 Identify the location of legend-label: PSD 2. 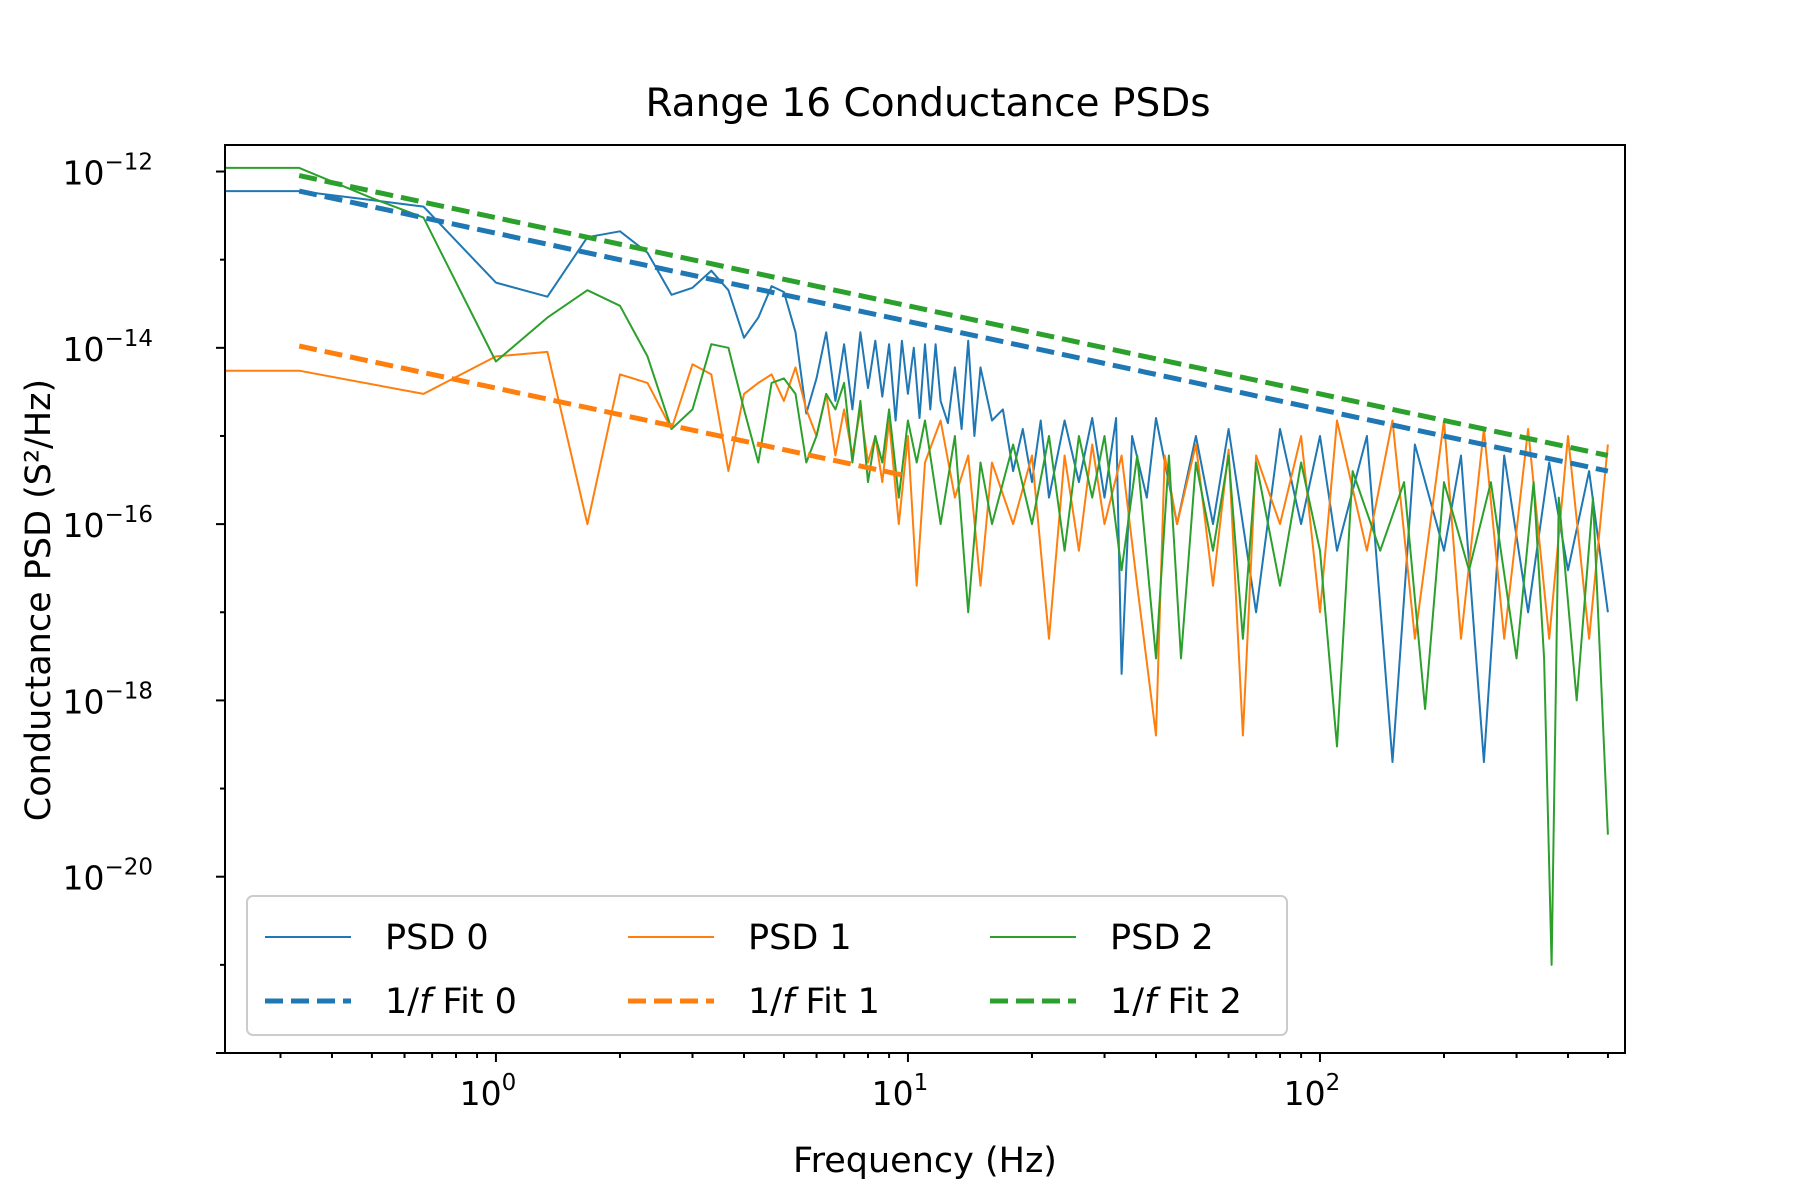
(1162, 938).